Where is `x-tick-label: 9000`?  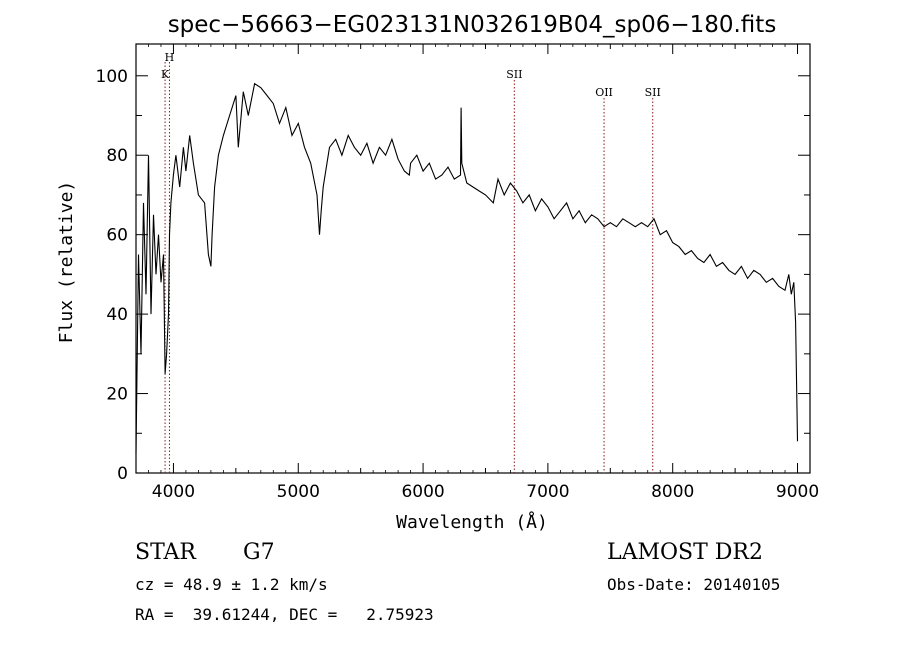 x-tick-label: 9000 is located at coordinates (797, 492).